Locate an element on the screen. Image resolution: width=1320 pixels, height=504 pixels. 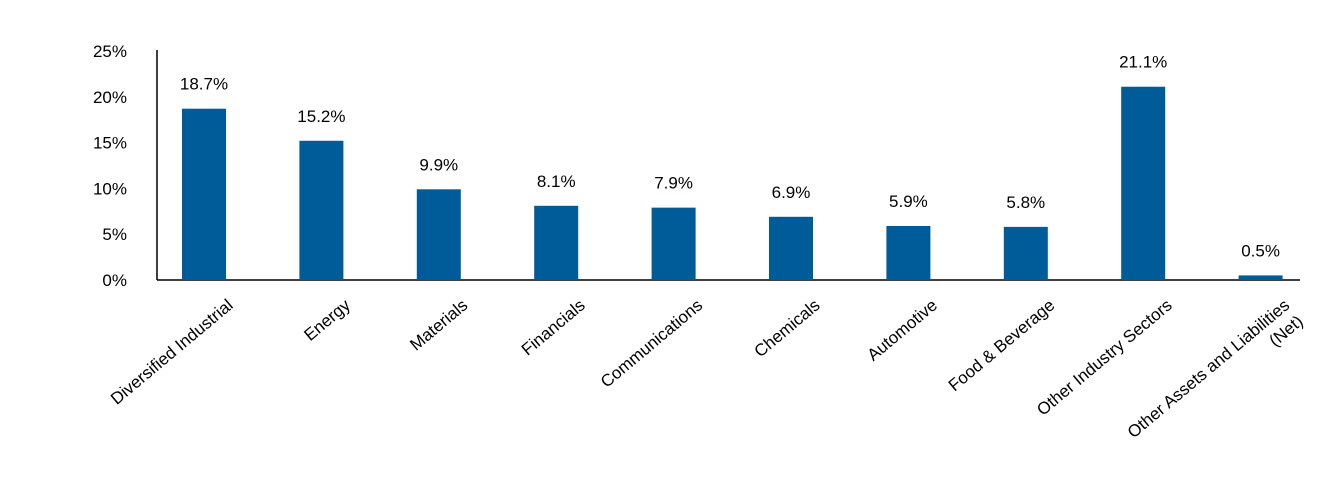
category-label-line: Automotive is located at coordinates (902, 330).